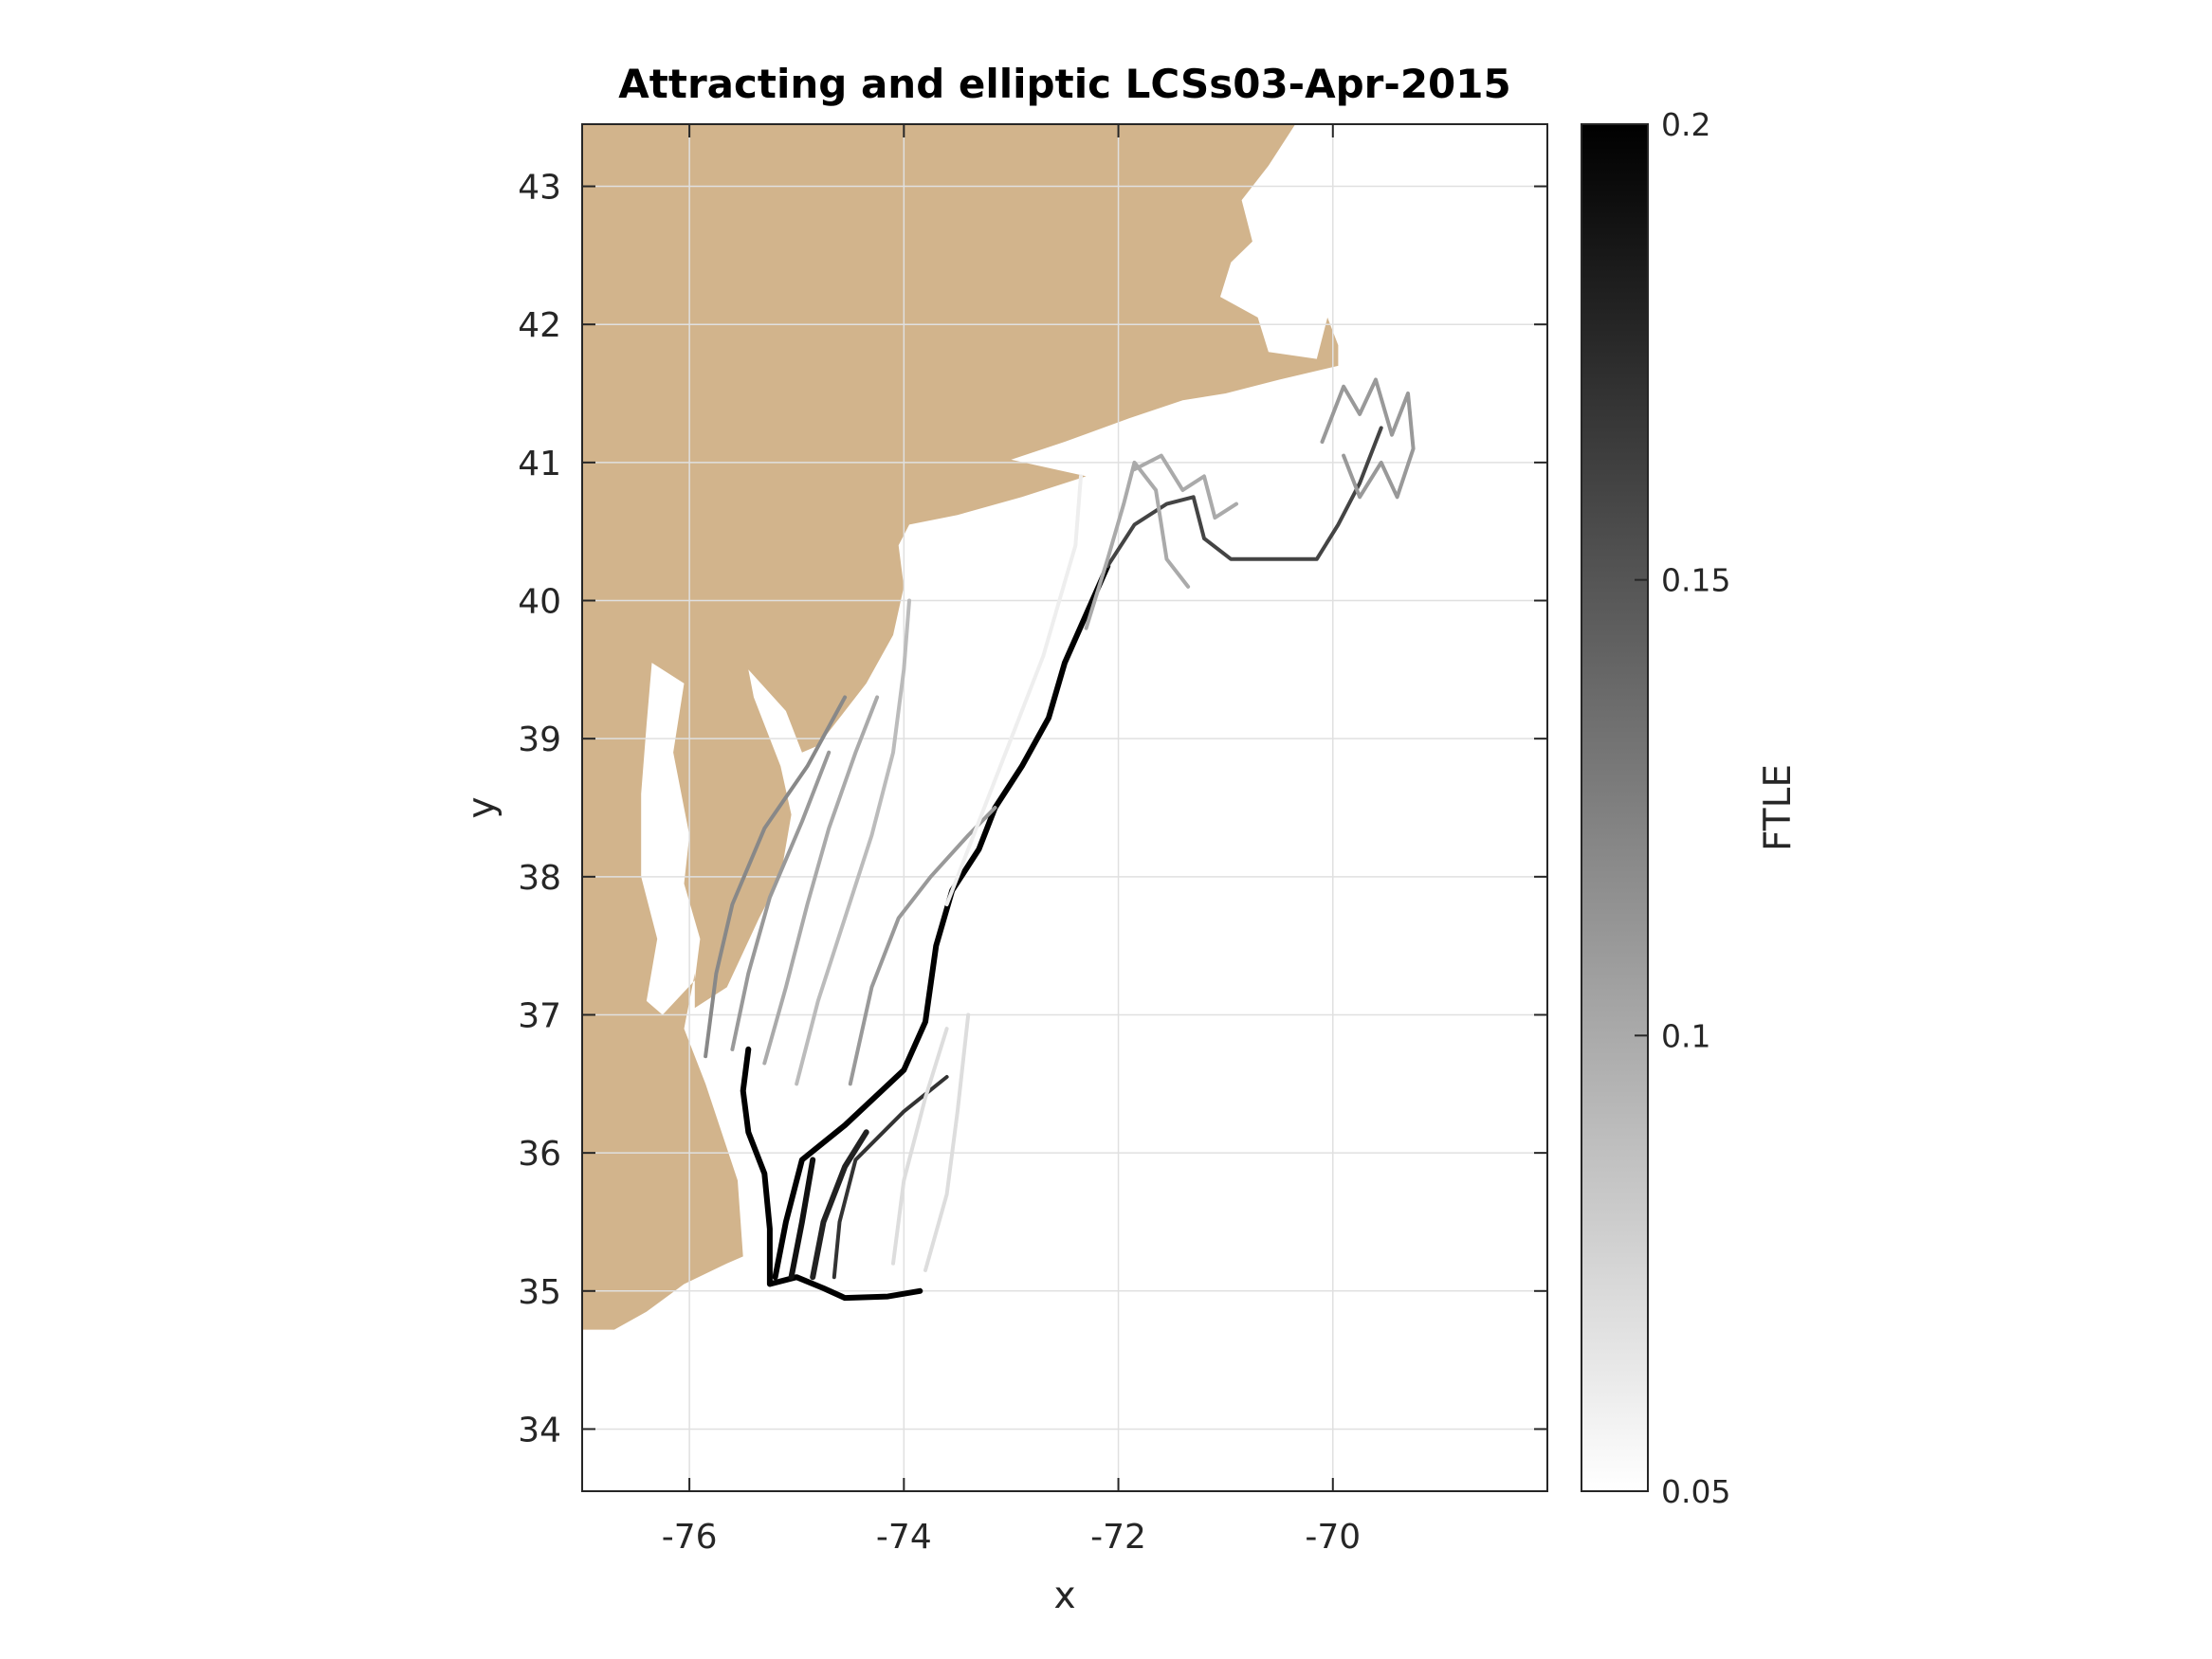 This screenshot has width=2212, height=1659. I want to click on y-tick-label: 38, so click(539, 878).